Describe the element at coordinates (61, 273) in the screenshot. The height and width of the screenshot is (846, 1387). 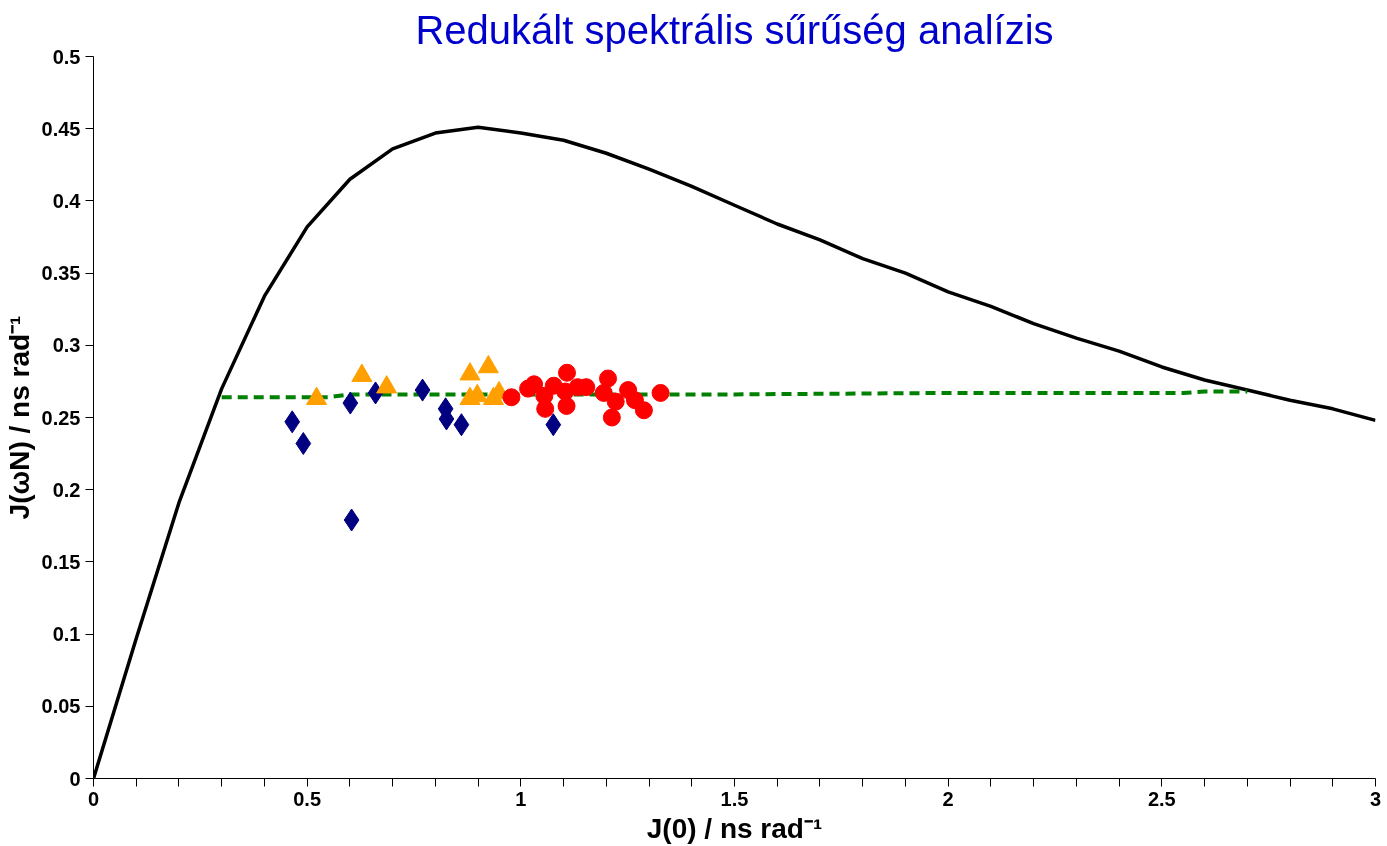
I see `y-tick-label: 0.35` at that location.